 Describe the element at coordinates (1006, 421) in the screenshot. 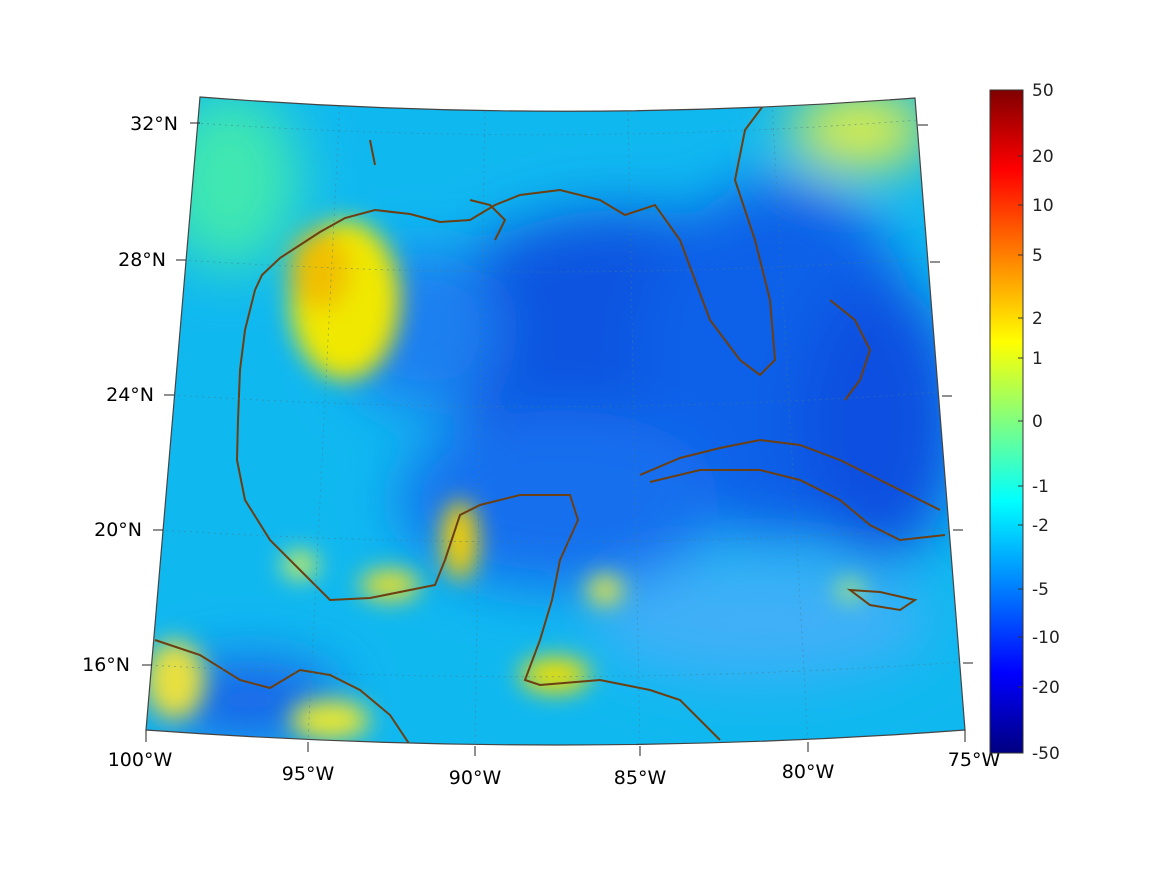

I see `colorbar-gradient` at that location.